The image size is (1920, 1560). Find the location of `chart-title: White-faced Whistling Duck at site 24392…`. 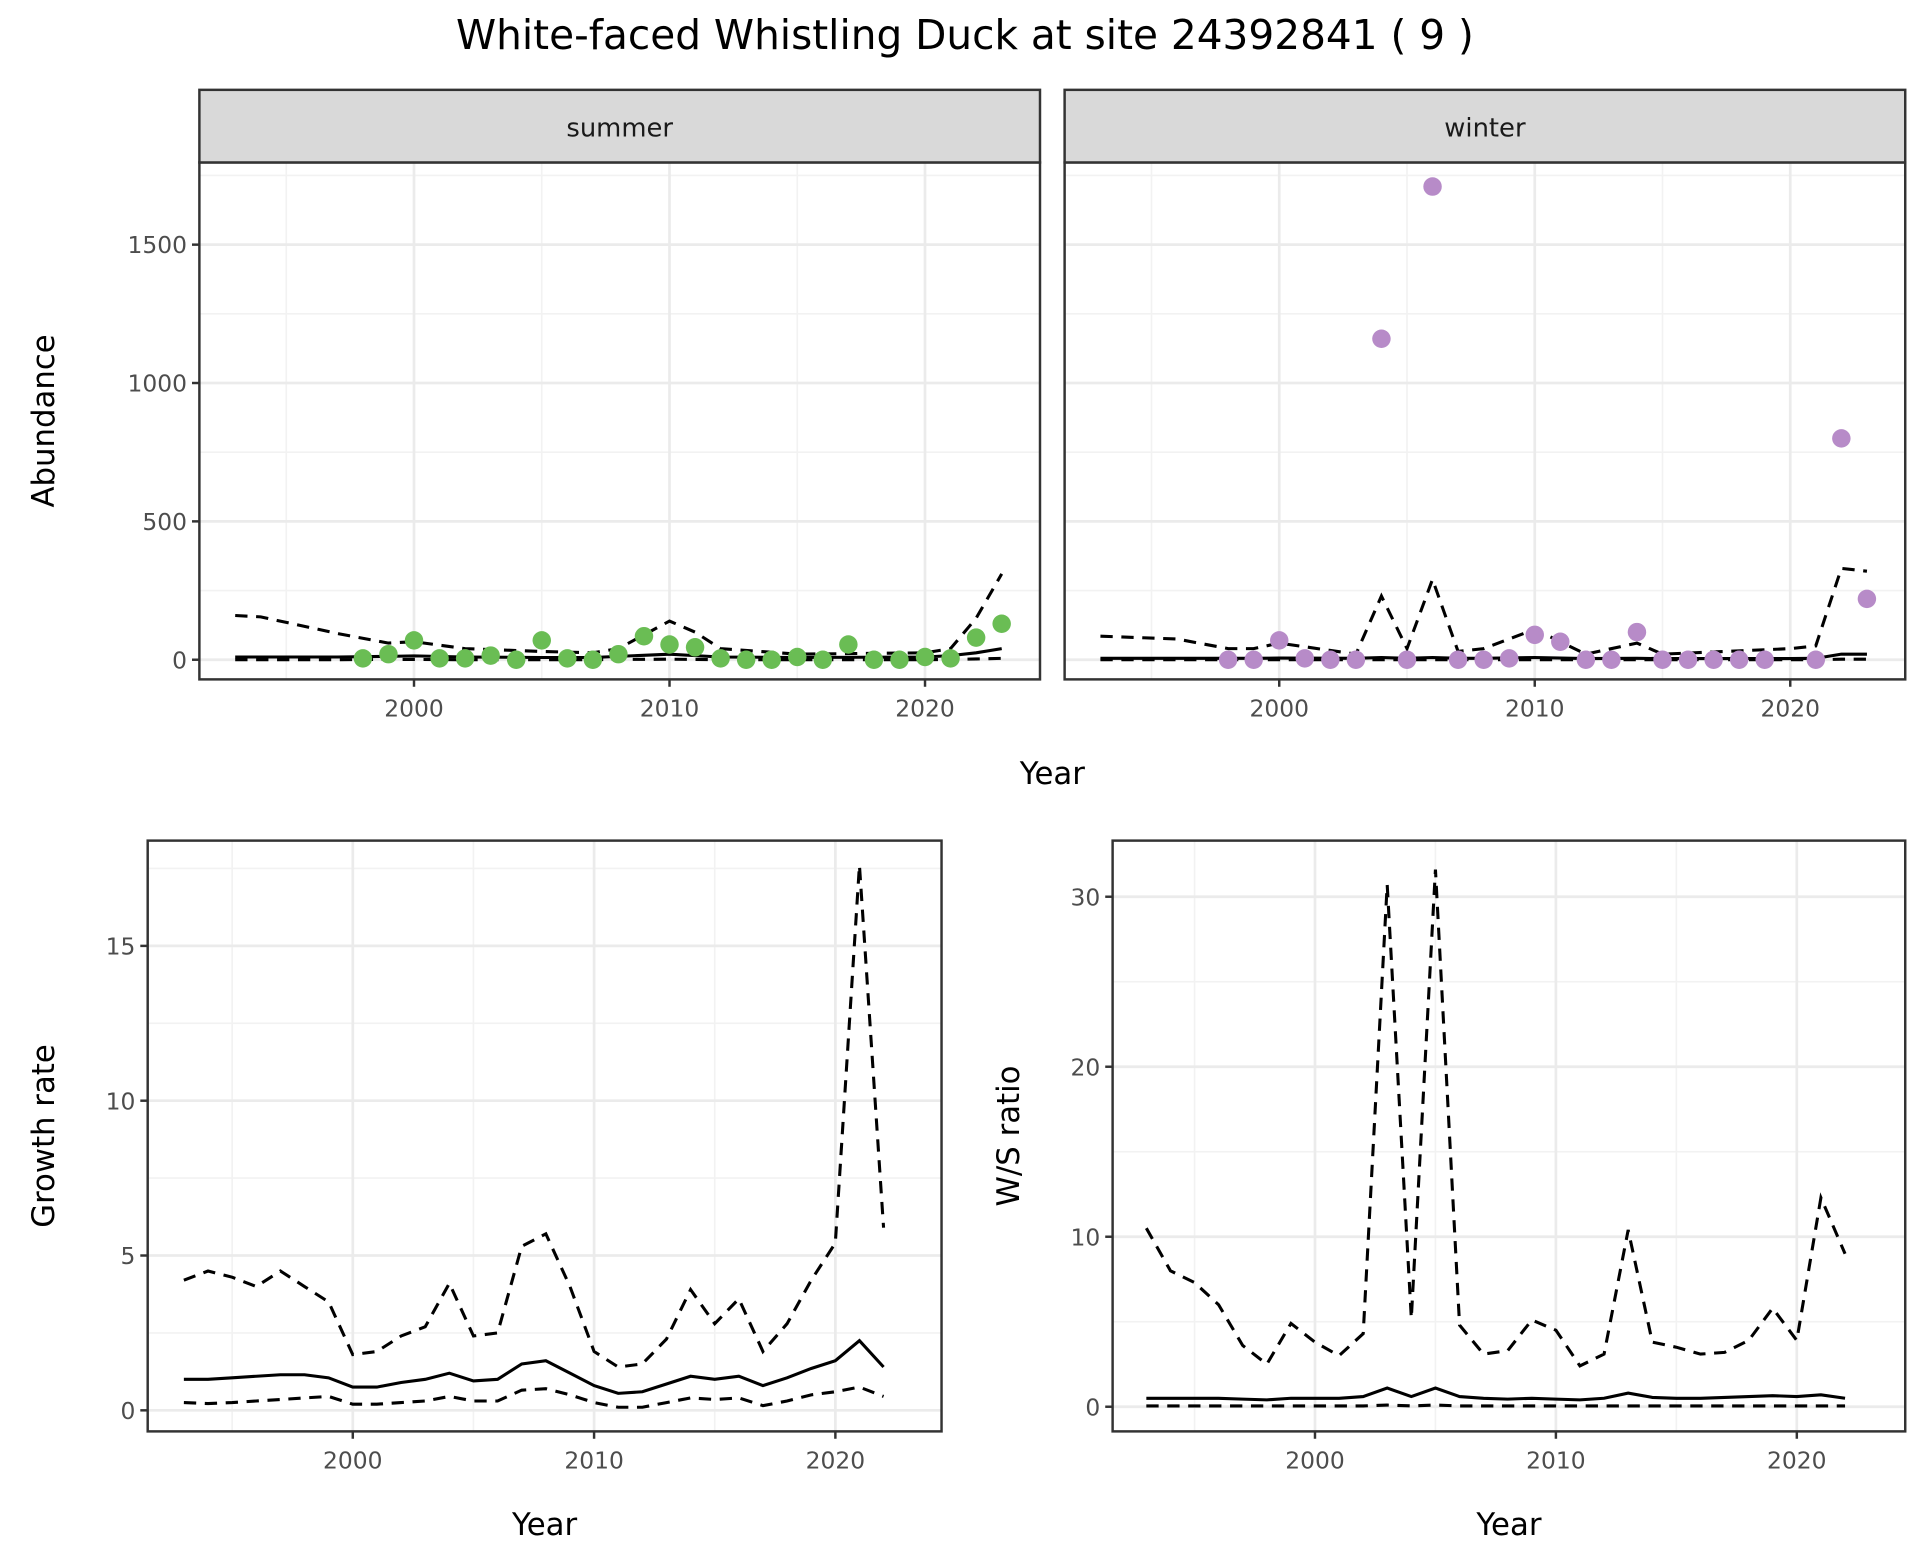

chart-title: White-faced Whistling Duck at site 24392… is located at coordinates (965, 35).